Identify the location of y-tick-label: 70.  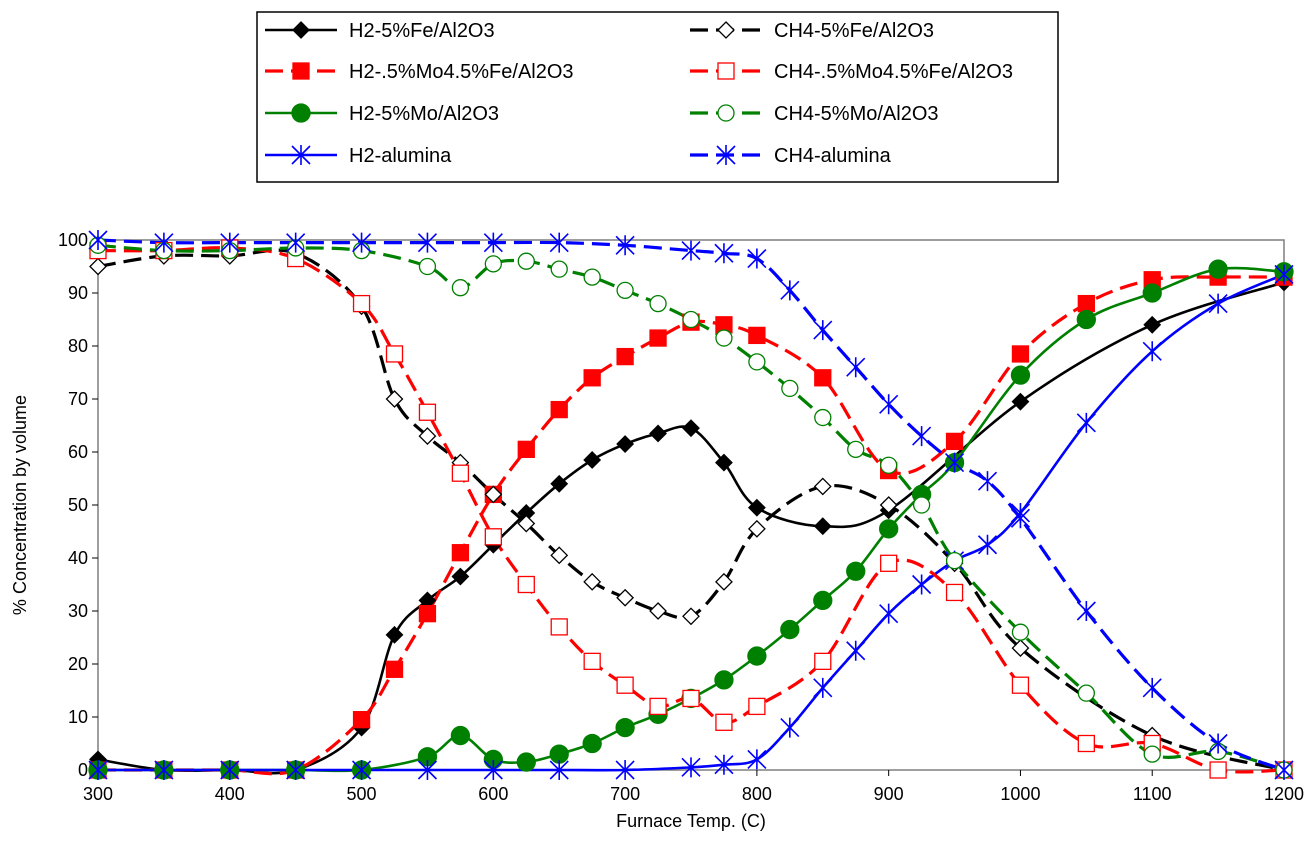
(78, 399).